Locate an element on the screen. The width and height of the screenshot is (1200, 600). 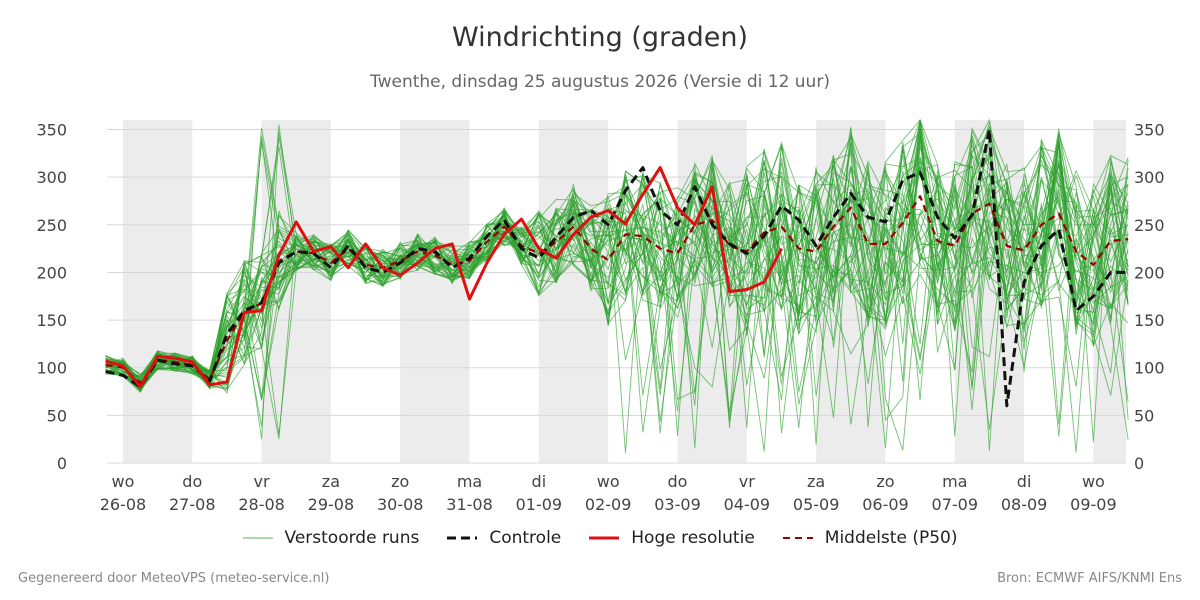
y-tick-label-right: 350 is located at coordinates (1149, 130).